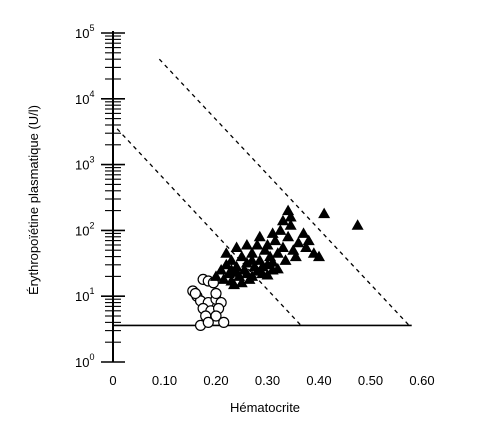  What do you see at coordinates (421, 380) in the screenshot?
I see `x-tick-label: 0.60` at bounding box center [421, 380].